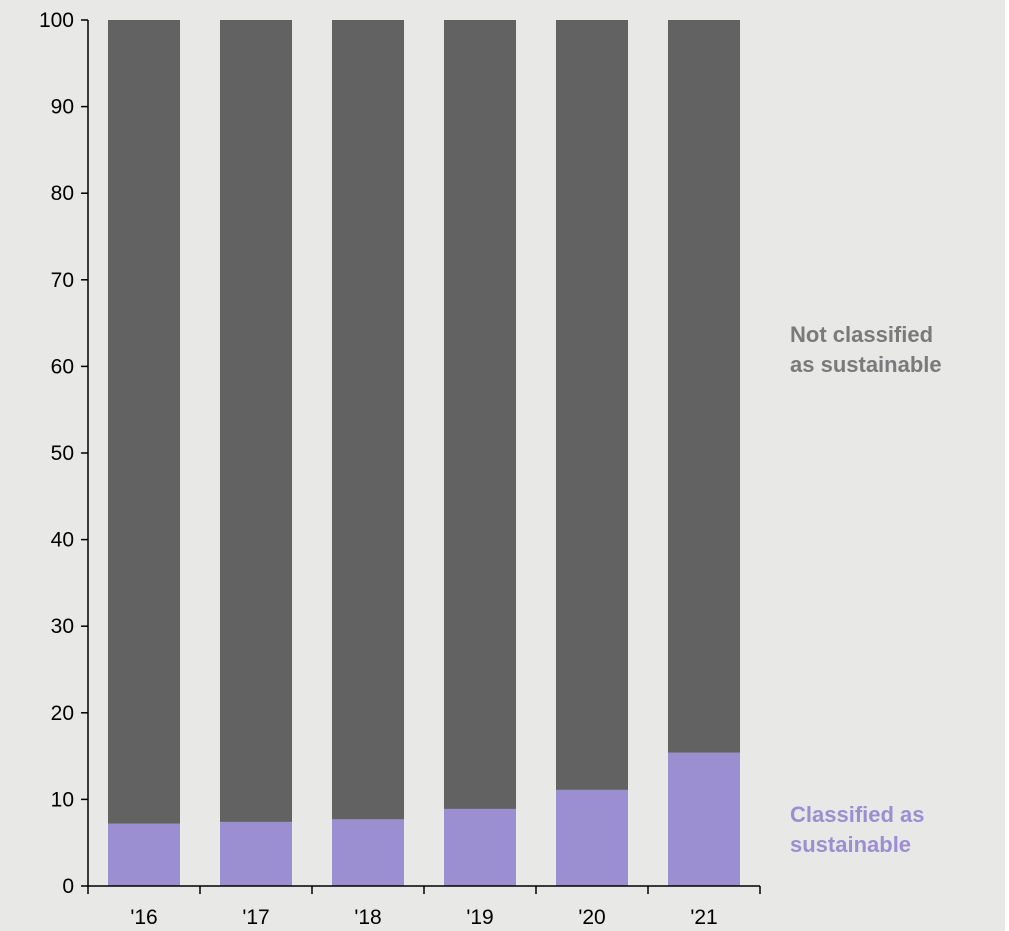 The height and width of the screenshot is (931, 1009). I want to click on legend-label-classified: sustainable, so click(850, 844).